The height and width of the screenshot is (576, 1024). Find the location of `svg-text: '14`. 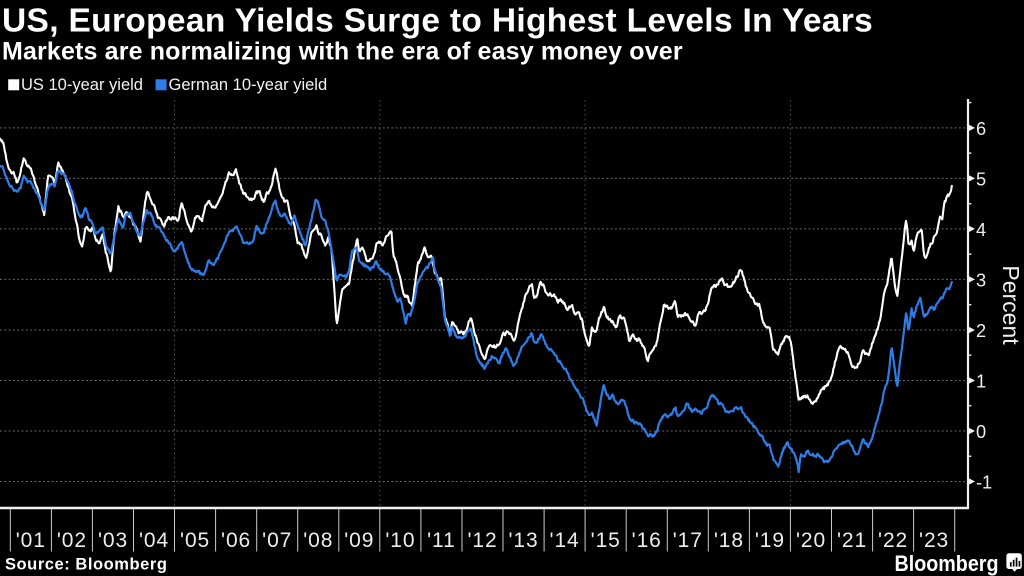

svg-text: '14 is located at coordinates (565, 540).